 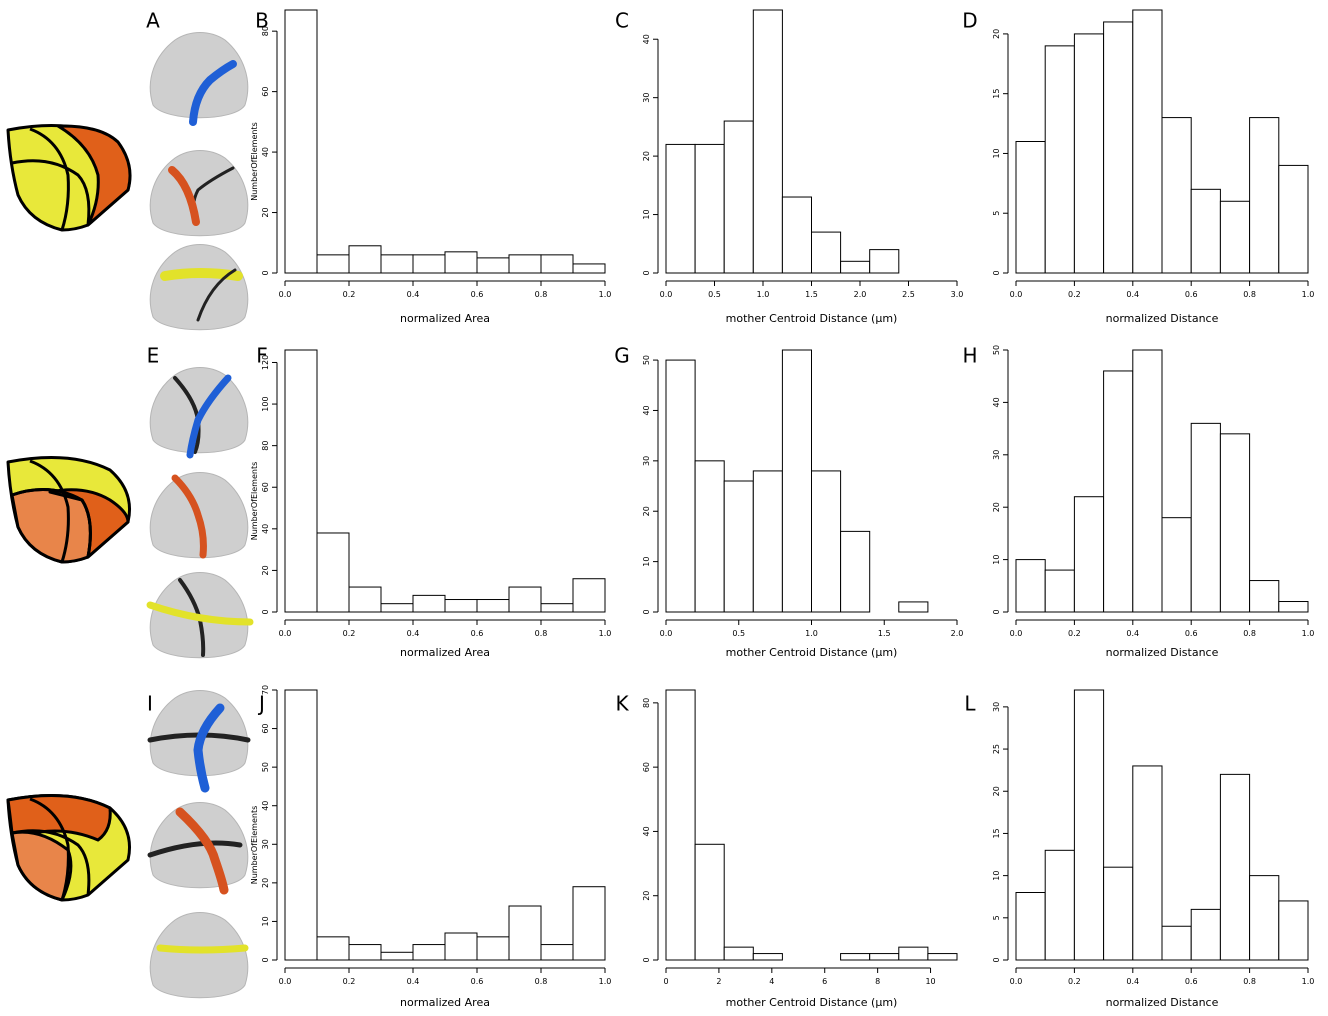 What do you see at coordinates (824, 981) in the screenshot?
I see `x-tick-label: 6` at bounding box center [824, 981].